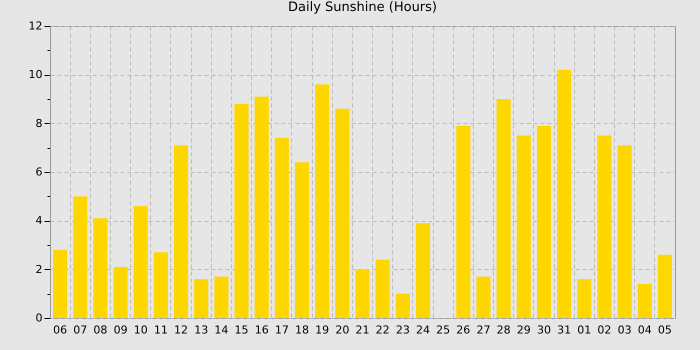 The height and width of the screenshot is (350, 700). Describe the element at coordinates (39, 221) in the screenshot. I see `y-tick-label: 4` at that location.